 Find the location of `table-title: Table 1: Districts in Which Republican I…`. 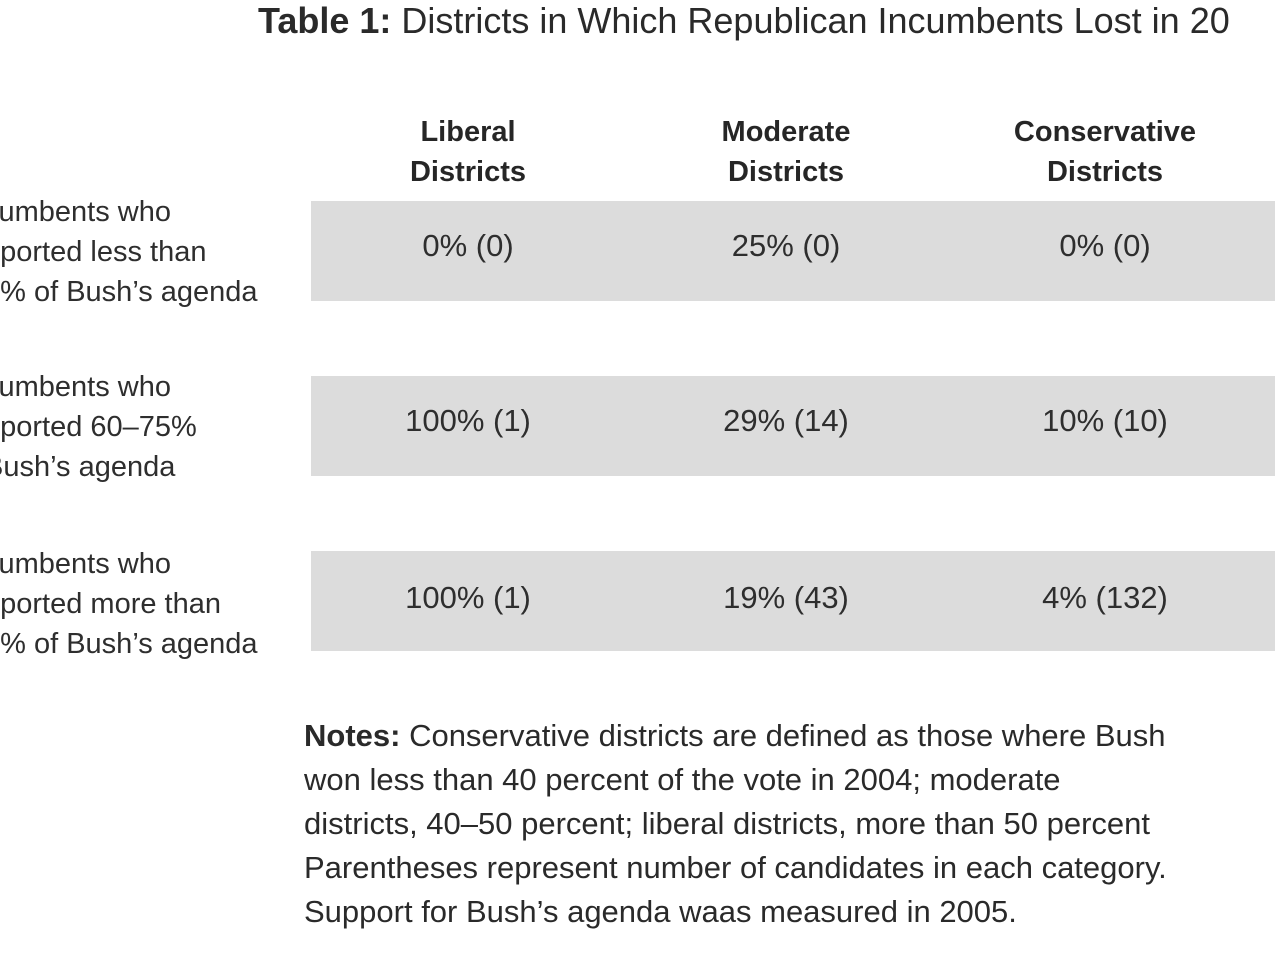

table-title: Table 1: Districts in Which Republican I… is located at coordinates (744, 21).